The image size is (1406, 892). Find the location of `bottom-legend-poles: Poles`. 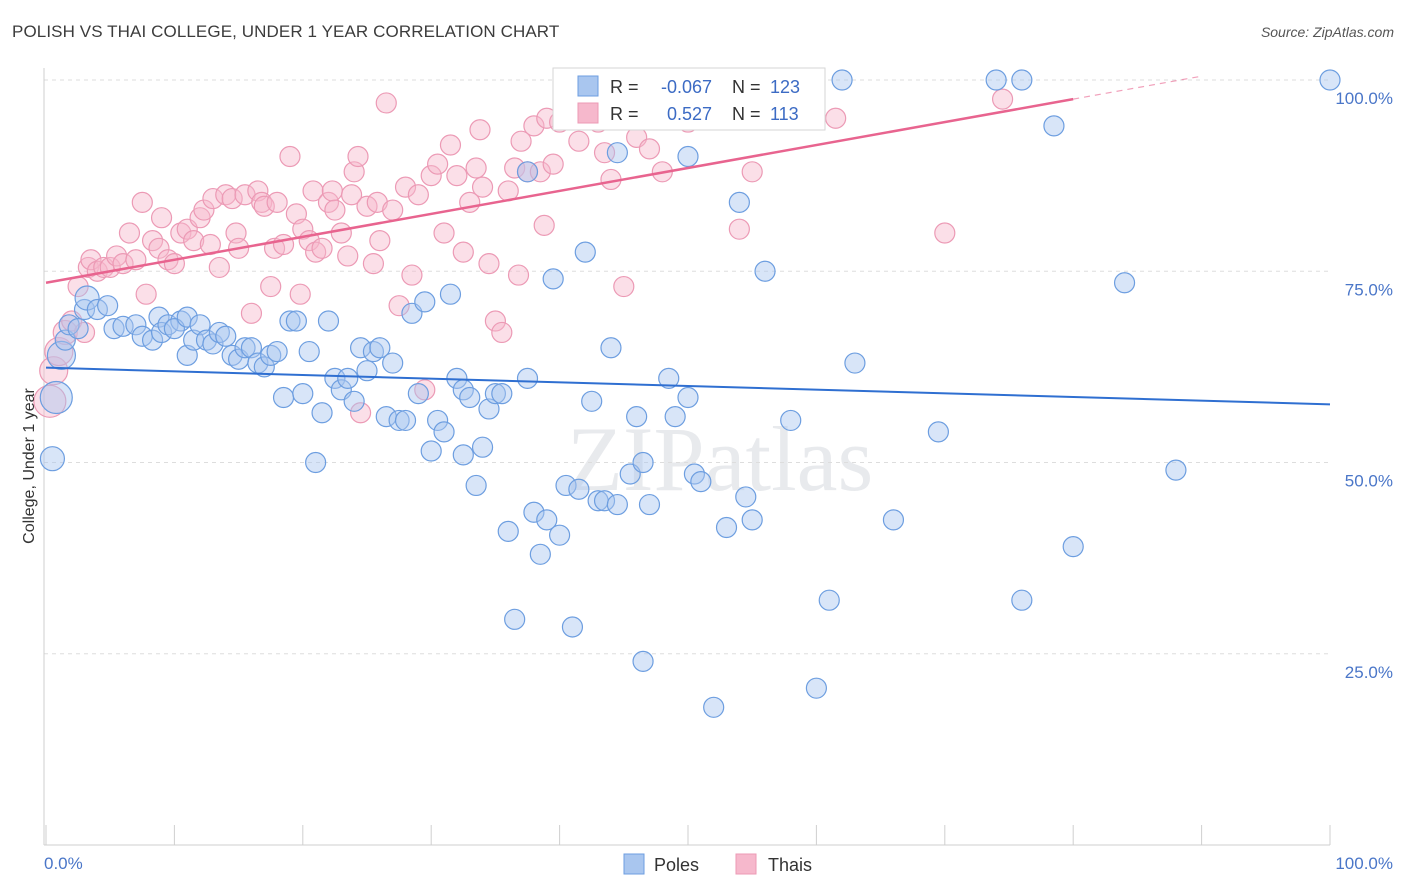

bottom-legend-poles: Poles is located at coordinates (676, 865).